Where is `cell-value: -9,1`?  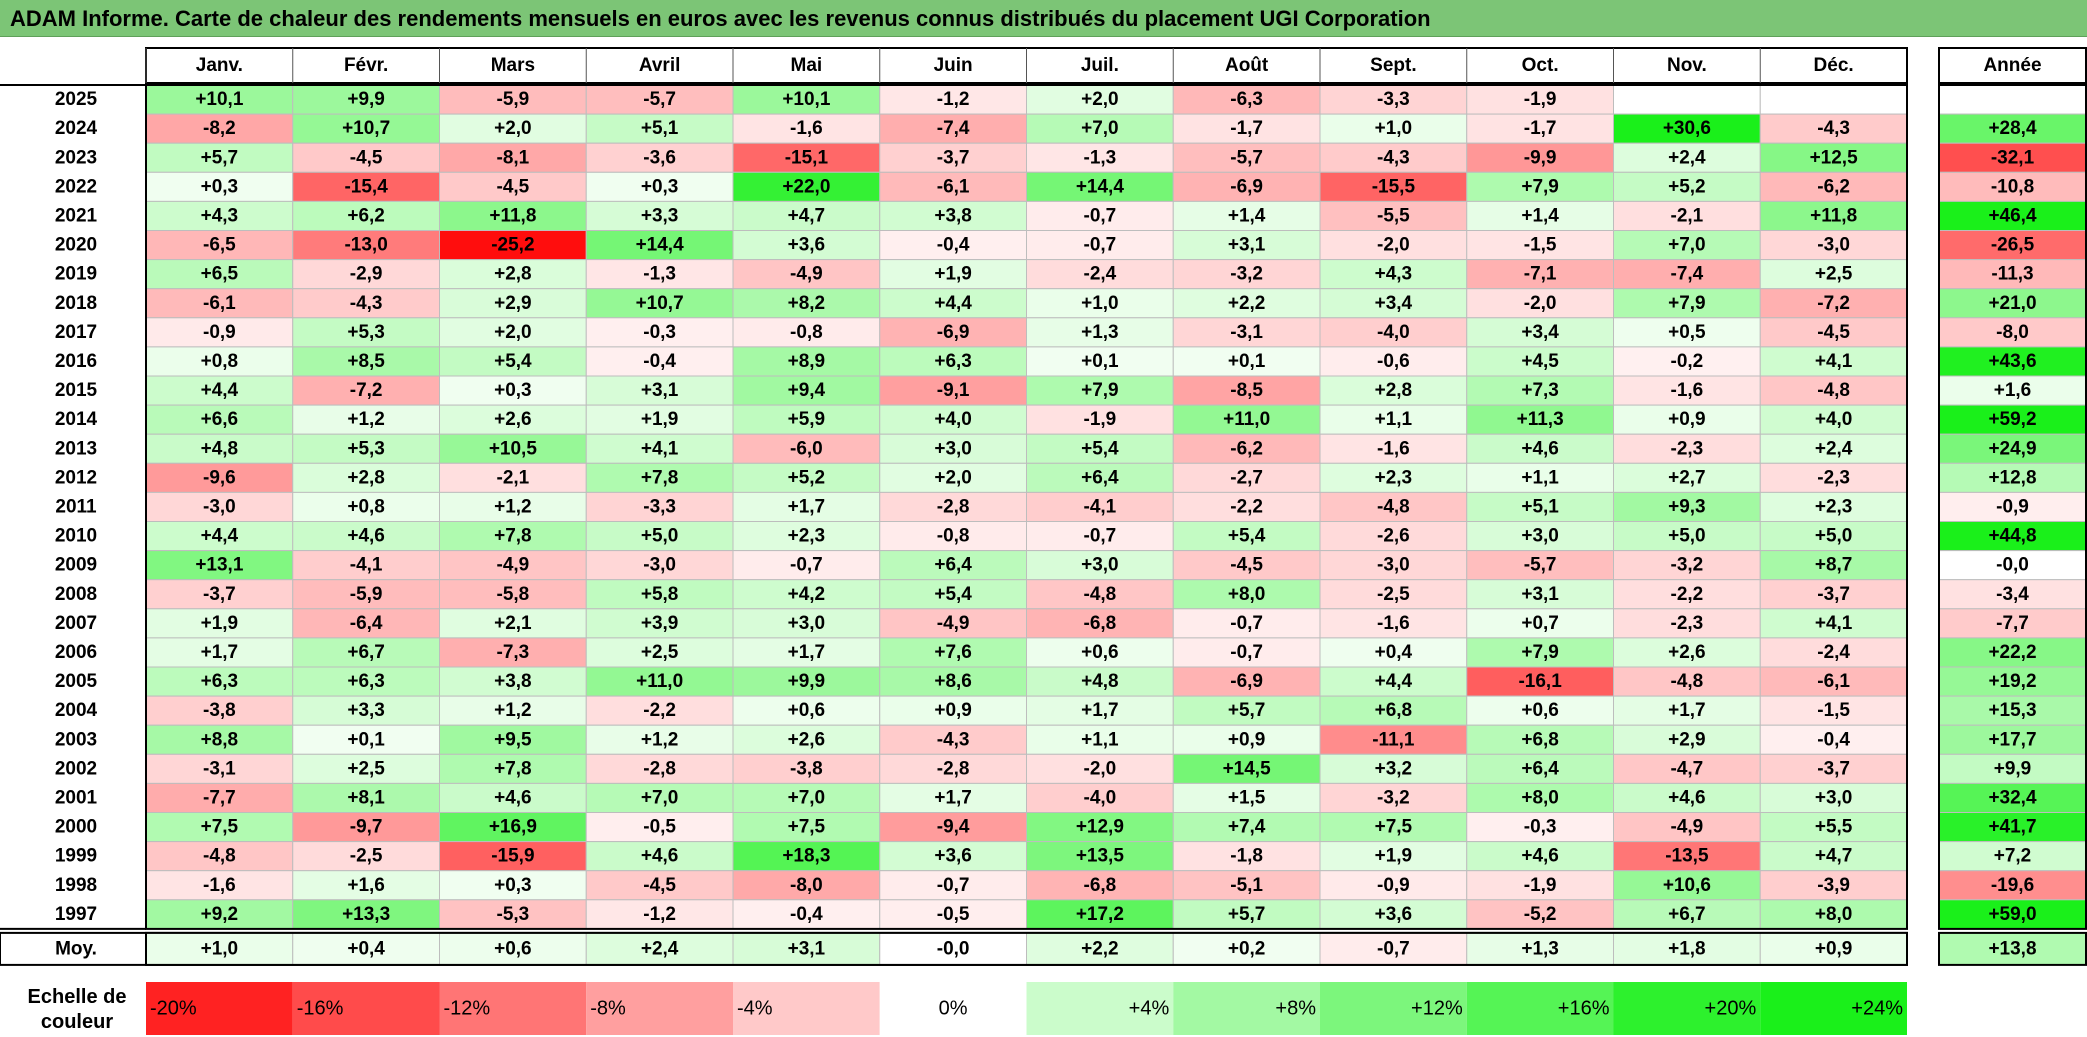 cell-value: -9,1 is located at coordinates (953, 390).